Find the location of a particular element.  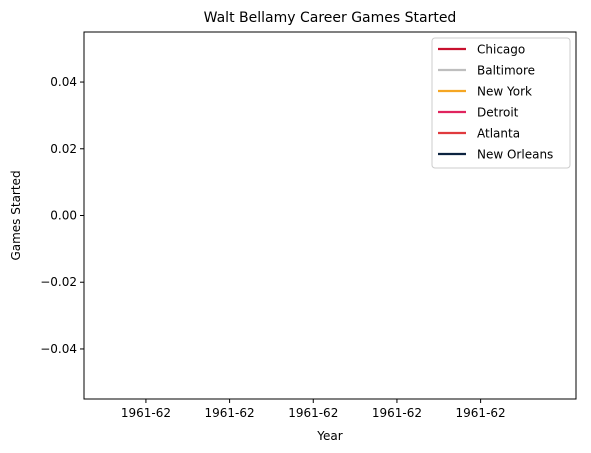

x-axis-label: Year is located at coordinates (329, 436).